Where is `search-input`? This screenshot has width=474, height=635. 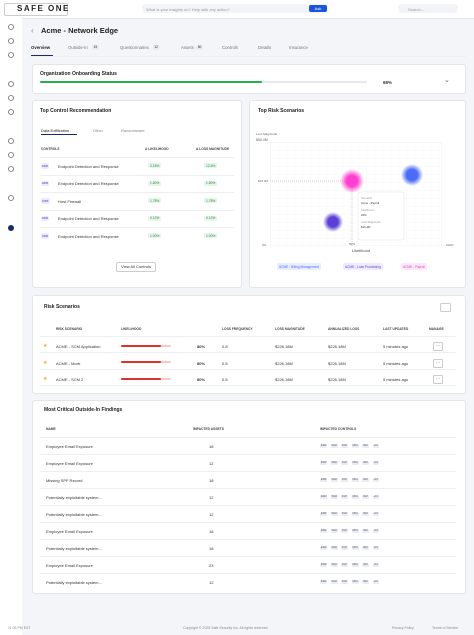 search-input is located at coordinates (428, 8).